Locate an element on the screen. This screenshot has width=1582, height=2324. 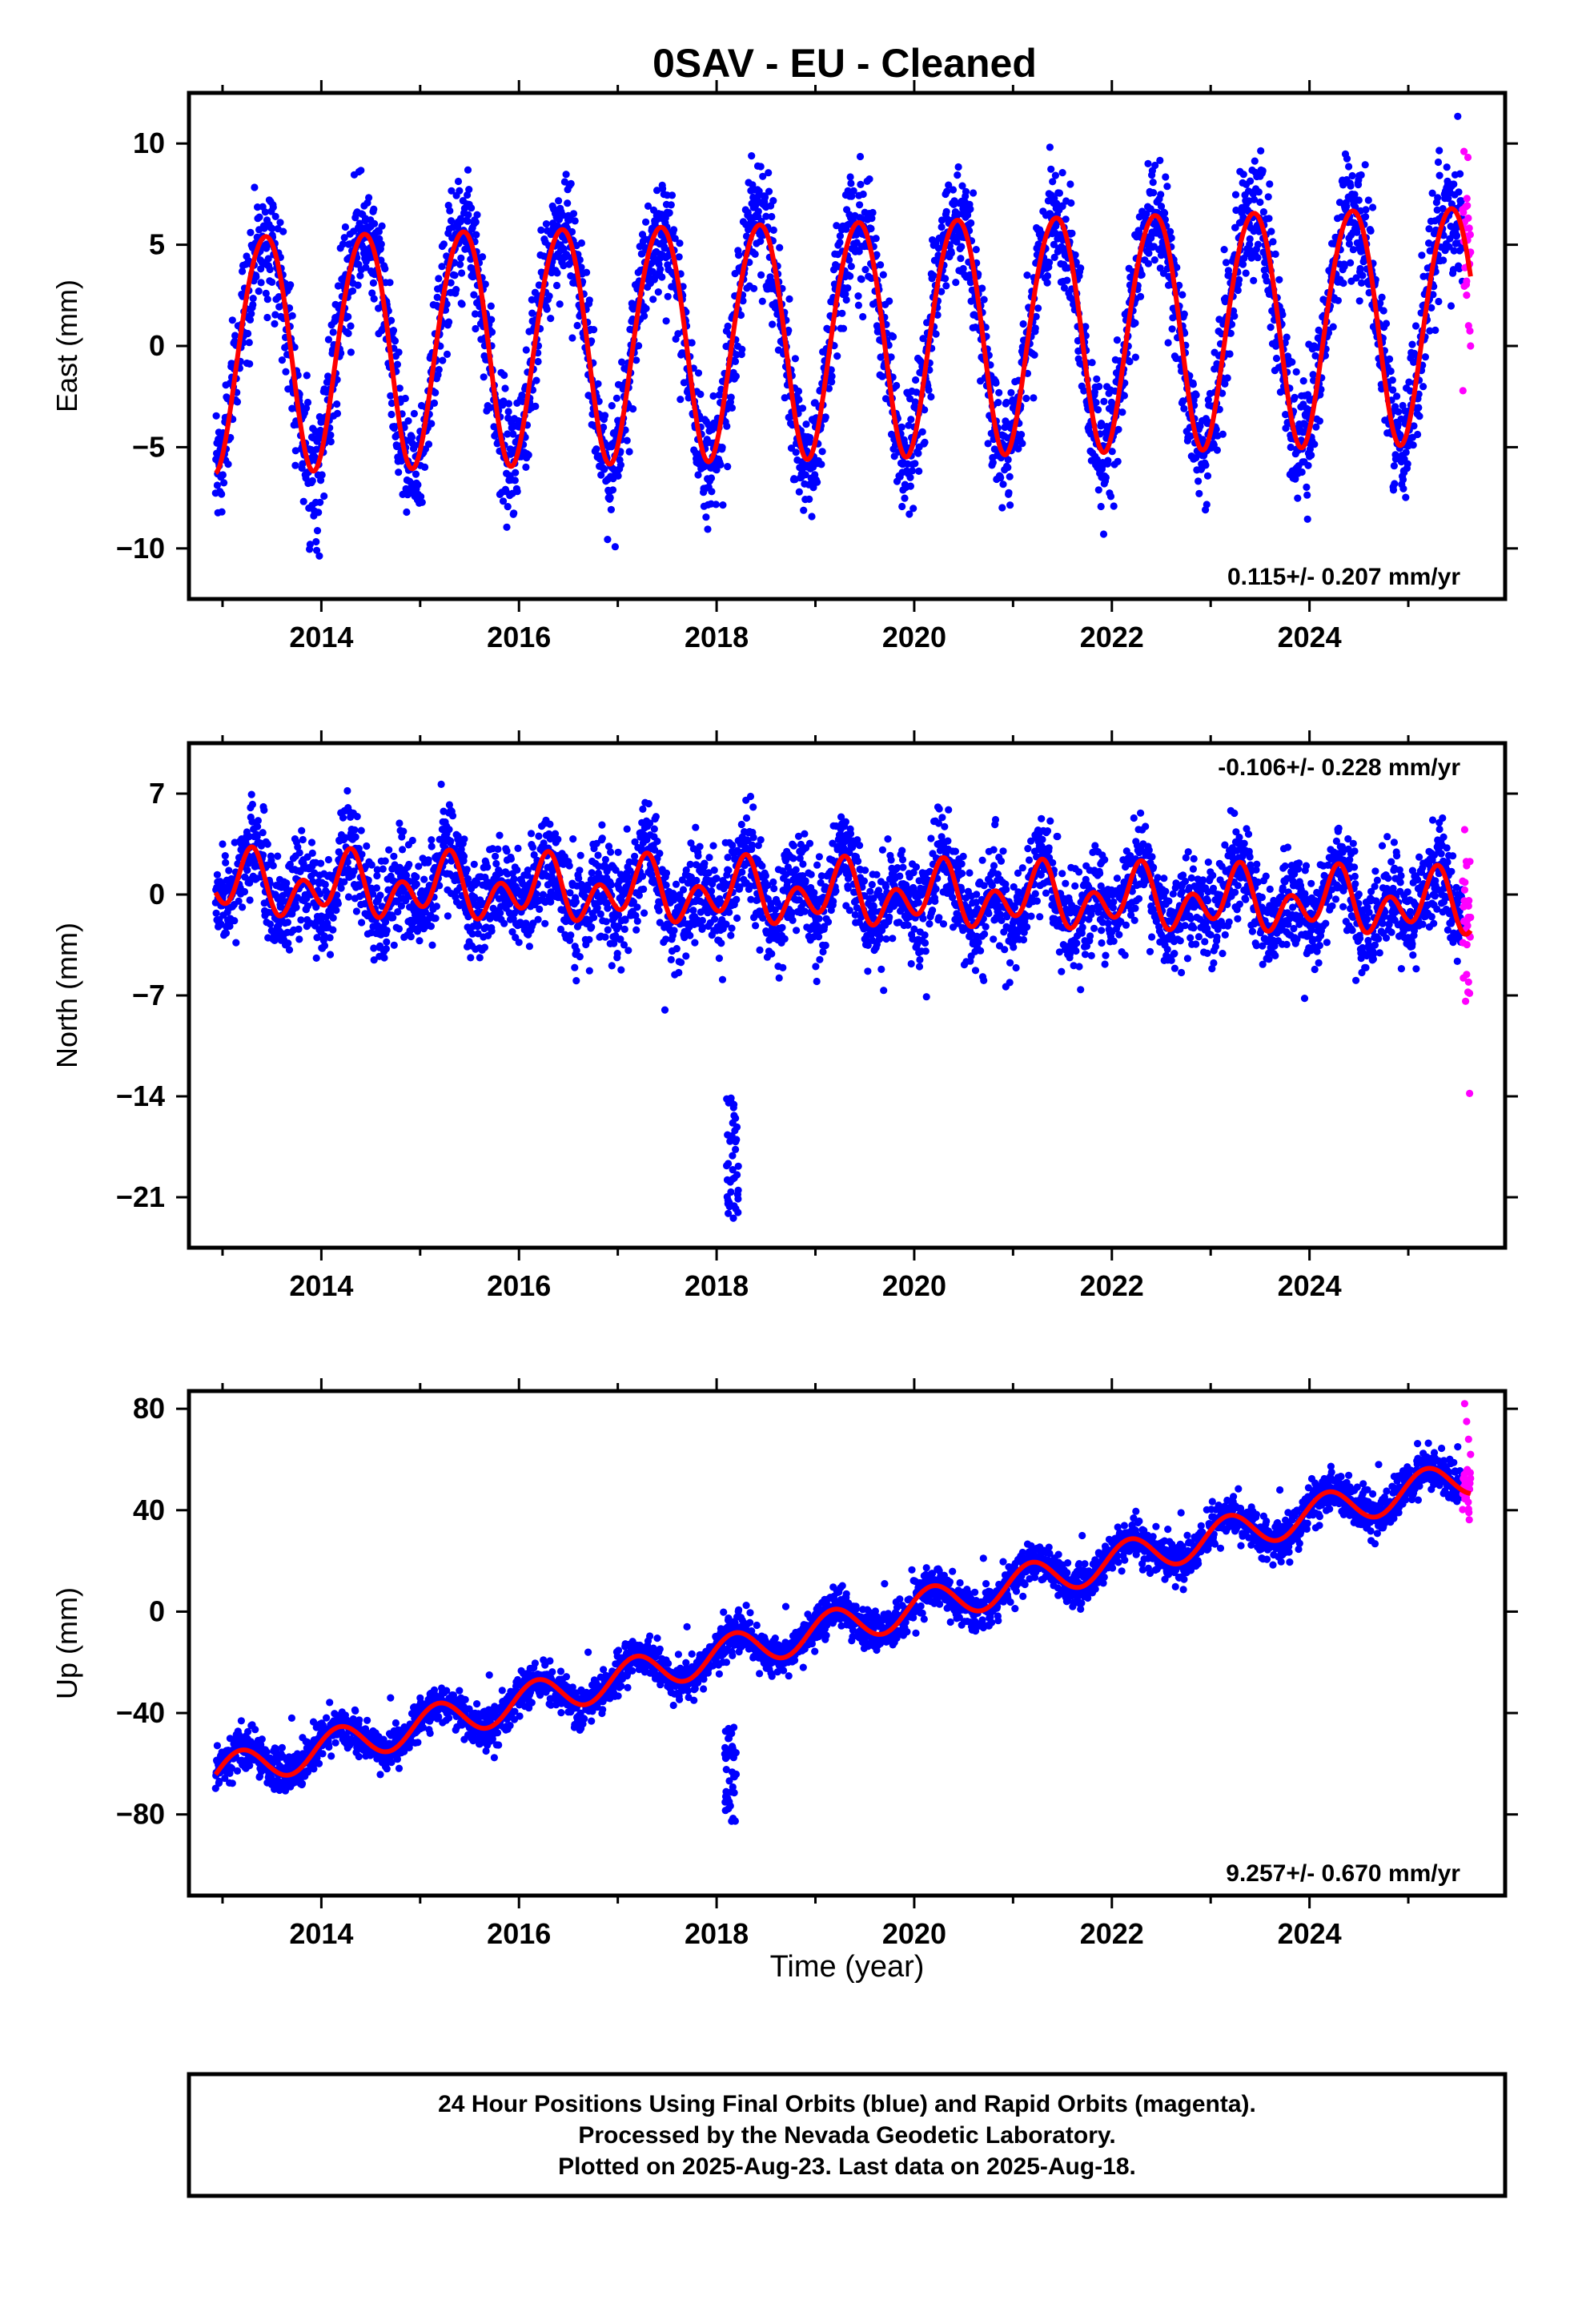
east-rapid-point is located at coordinates (1467, 296).